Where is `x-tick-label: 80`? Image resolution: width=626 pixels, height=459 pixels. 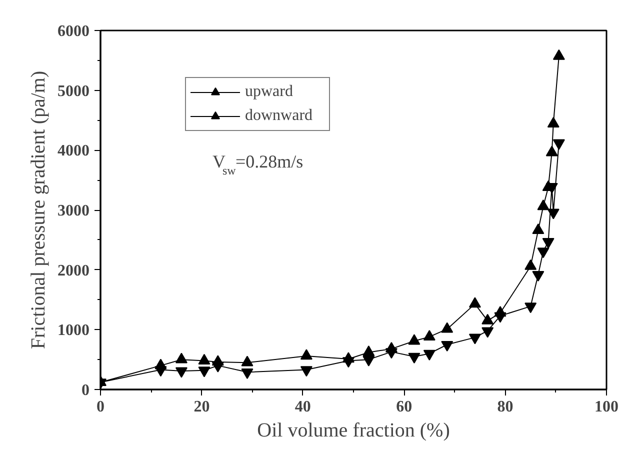 x-tick-label: 80 is located at coordinates (505, 407).